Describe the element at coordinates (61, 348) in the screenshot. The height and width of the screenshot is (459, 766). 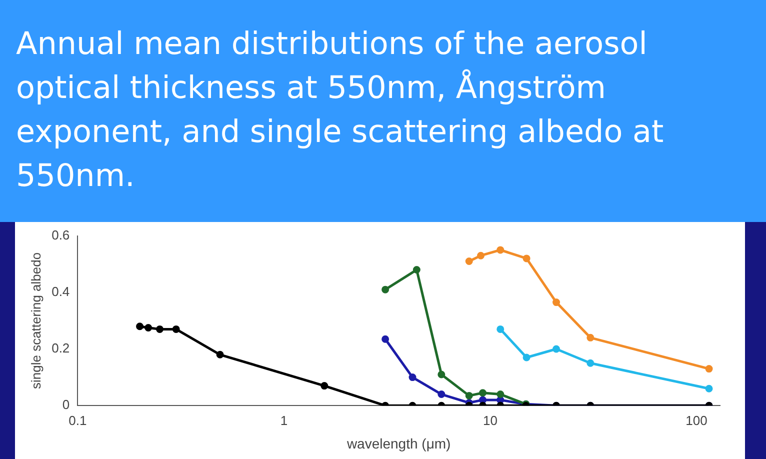
I see `y-tick-label: 0.2` at that location.